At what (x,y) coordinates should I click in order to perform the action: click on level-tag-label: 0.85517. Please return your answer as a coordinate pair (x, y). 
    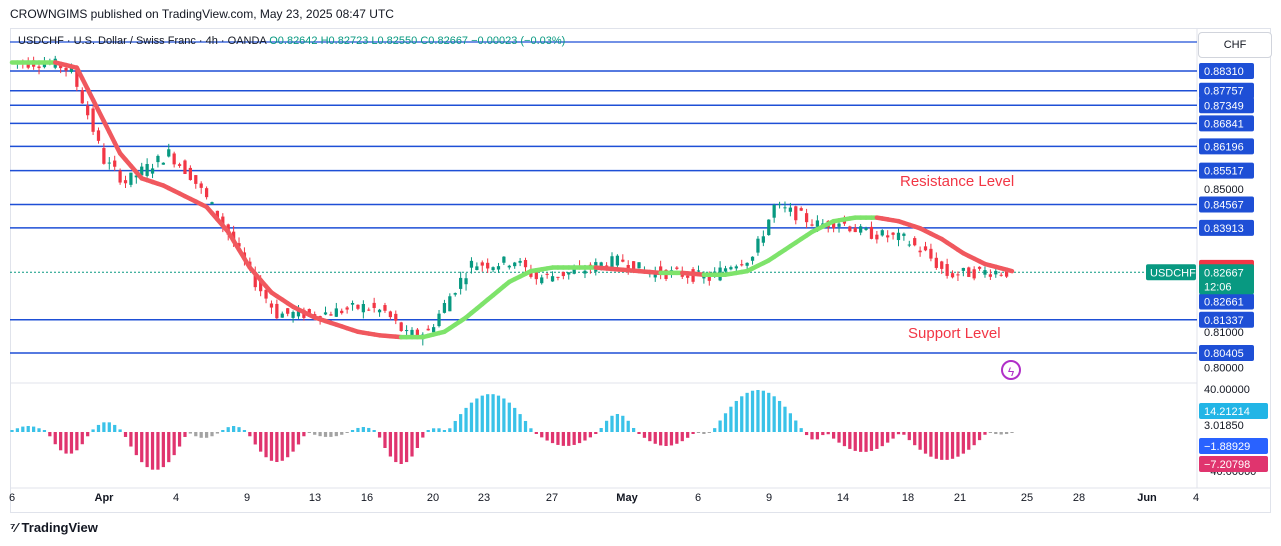
    Looking at the image, I should click on (1224, 172).